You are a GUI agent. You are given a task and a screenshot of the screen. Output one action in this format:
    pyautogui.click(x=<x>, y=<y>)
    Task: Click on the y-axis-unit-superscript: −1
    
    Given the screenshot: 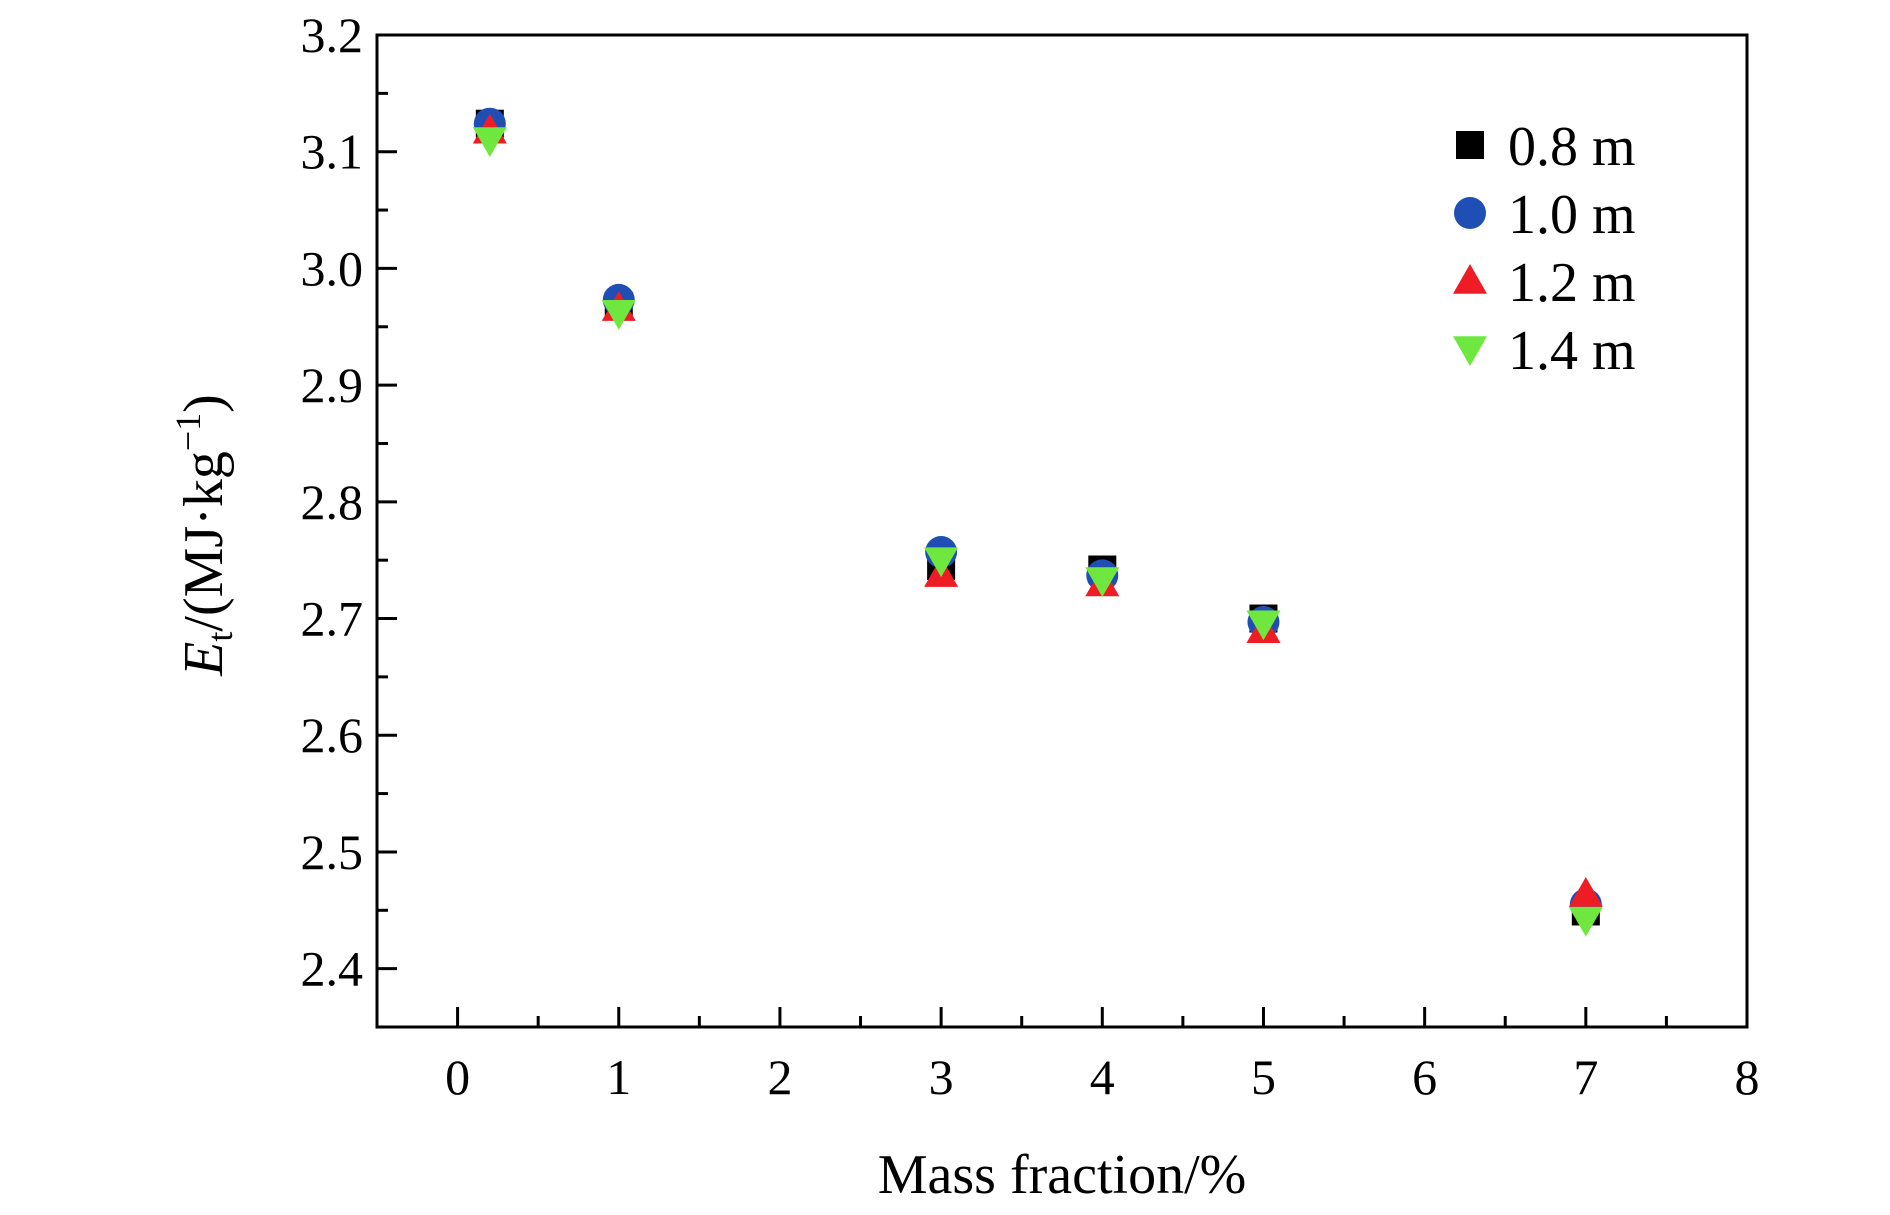 What is the action you would take?
    pyautogui.click(x=188, y=432)
    